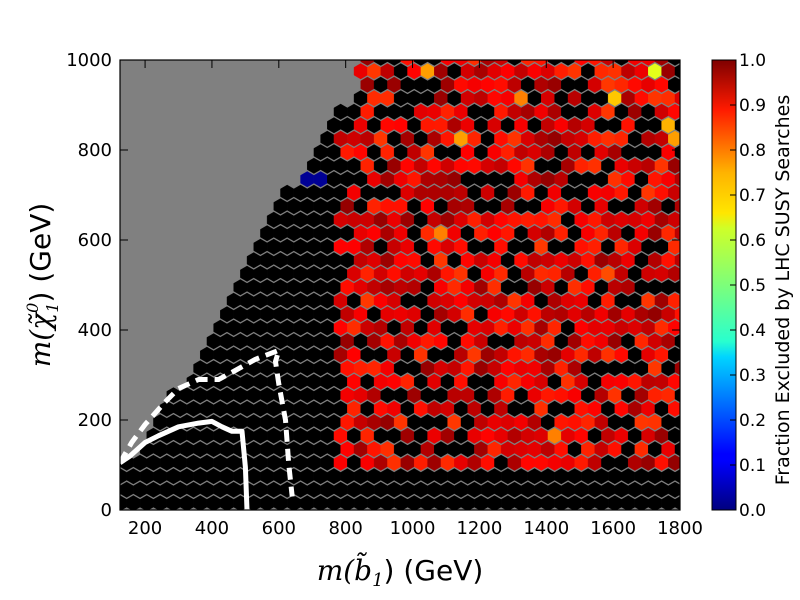 The width and height of the screenshot is (800, 600). I want to click on y-tick-label: 600, so click(95, 240).